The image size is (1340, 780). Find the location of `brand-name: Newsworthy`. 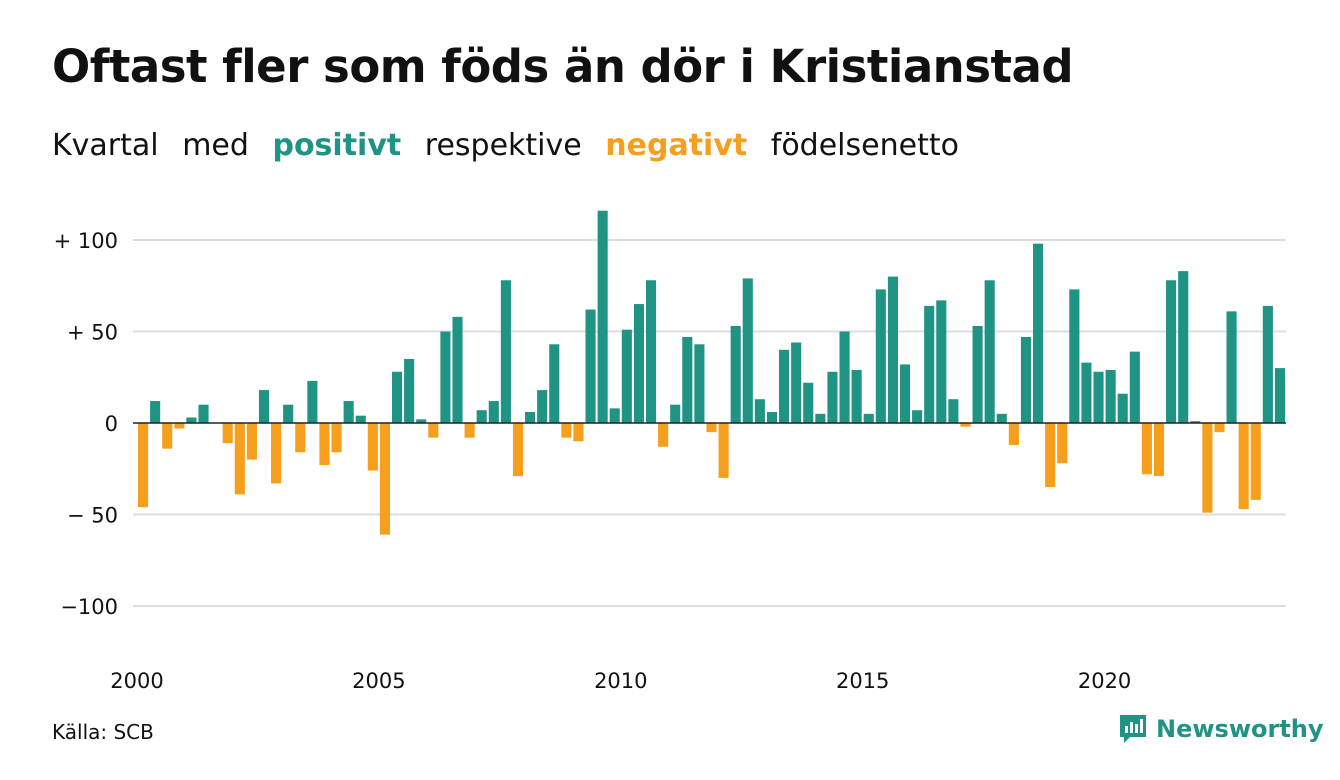

brand-name: Newsworthy is located at coordinates (1240, 729).